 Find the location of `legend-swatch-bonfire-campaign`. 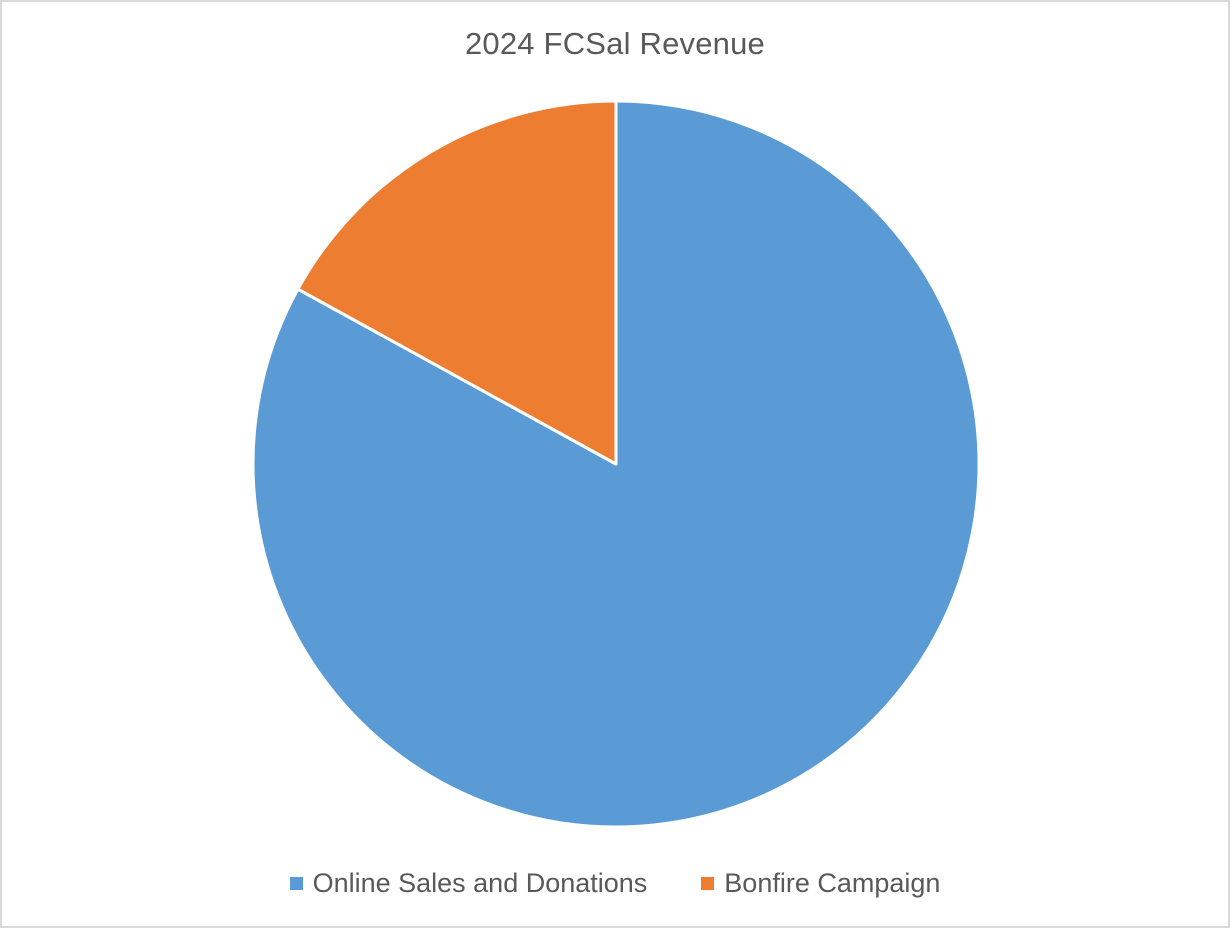

legend-swatch-bonfire-campaign is located at coordinates (708, 883).